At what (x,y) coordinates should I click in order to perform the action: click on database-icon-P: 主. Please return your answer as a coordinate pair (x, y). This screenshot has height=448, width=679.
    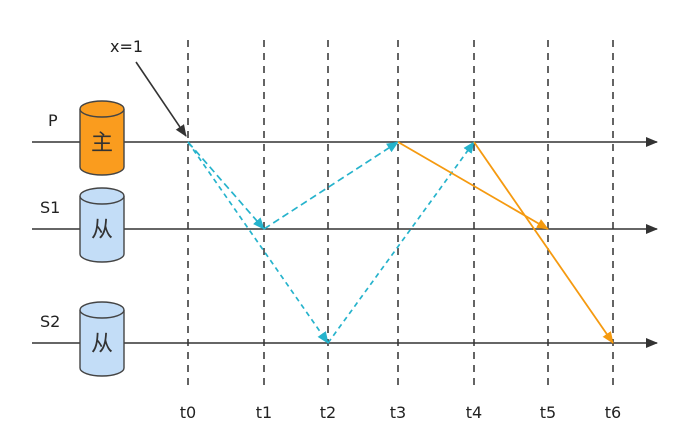
    Looking at the image, I should click on (102, 138).